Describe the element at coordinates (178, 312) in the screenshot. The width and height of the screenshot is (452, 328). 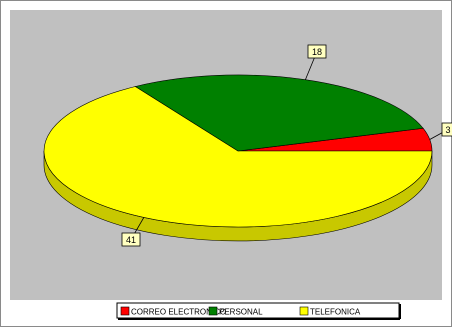
I see `legend-label-correo-electronico: CORREO ELECTRONICO` at that location.